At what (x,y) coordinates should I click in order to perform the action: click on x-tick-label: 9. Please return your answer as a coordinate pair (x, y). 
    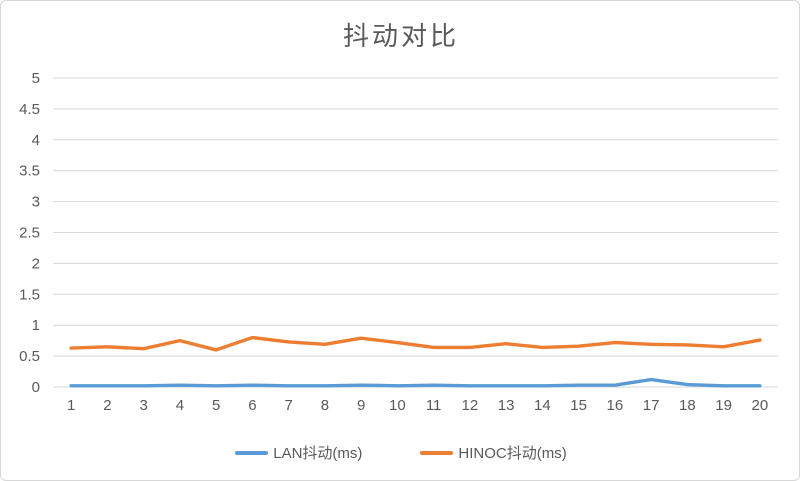
    Looking at the image, I should click on (361, 405).